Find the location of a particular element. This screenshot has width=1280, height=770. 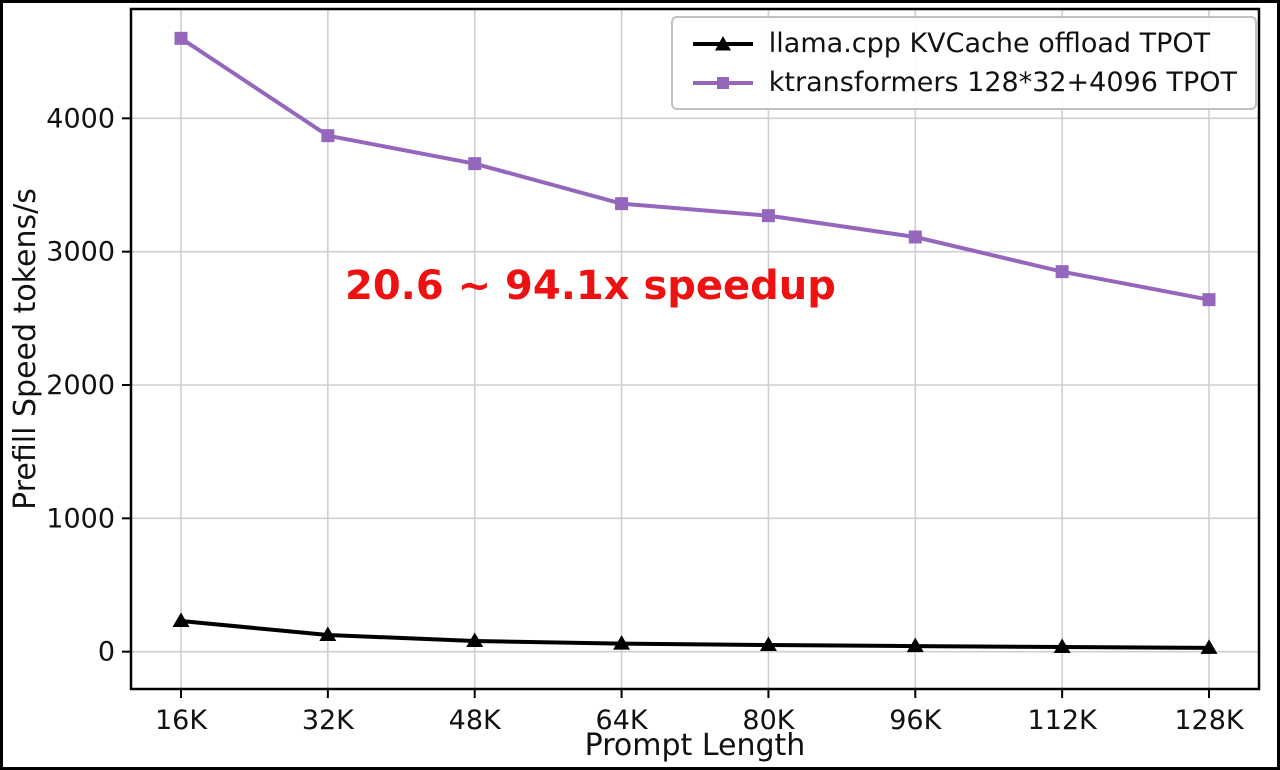

x-tick-label: 80K is located at coordinates (768, 720).